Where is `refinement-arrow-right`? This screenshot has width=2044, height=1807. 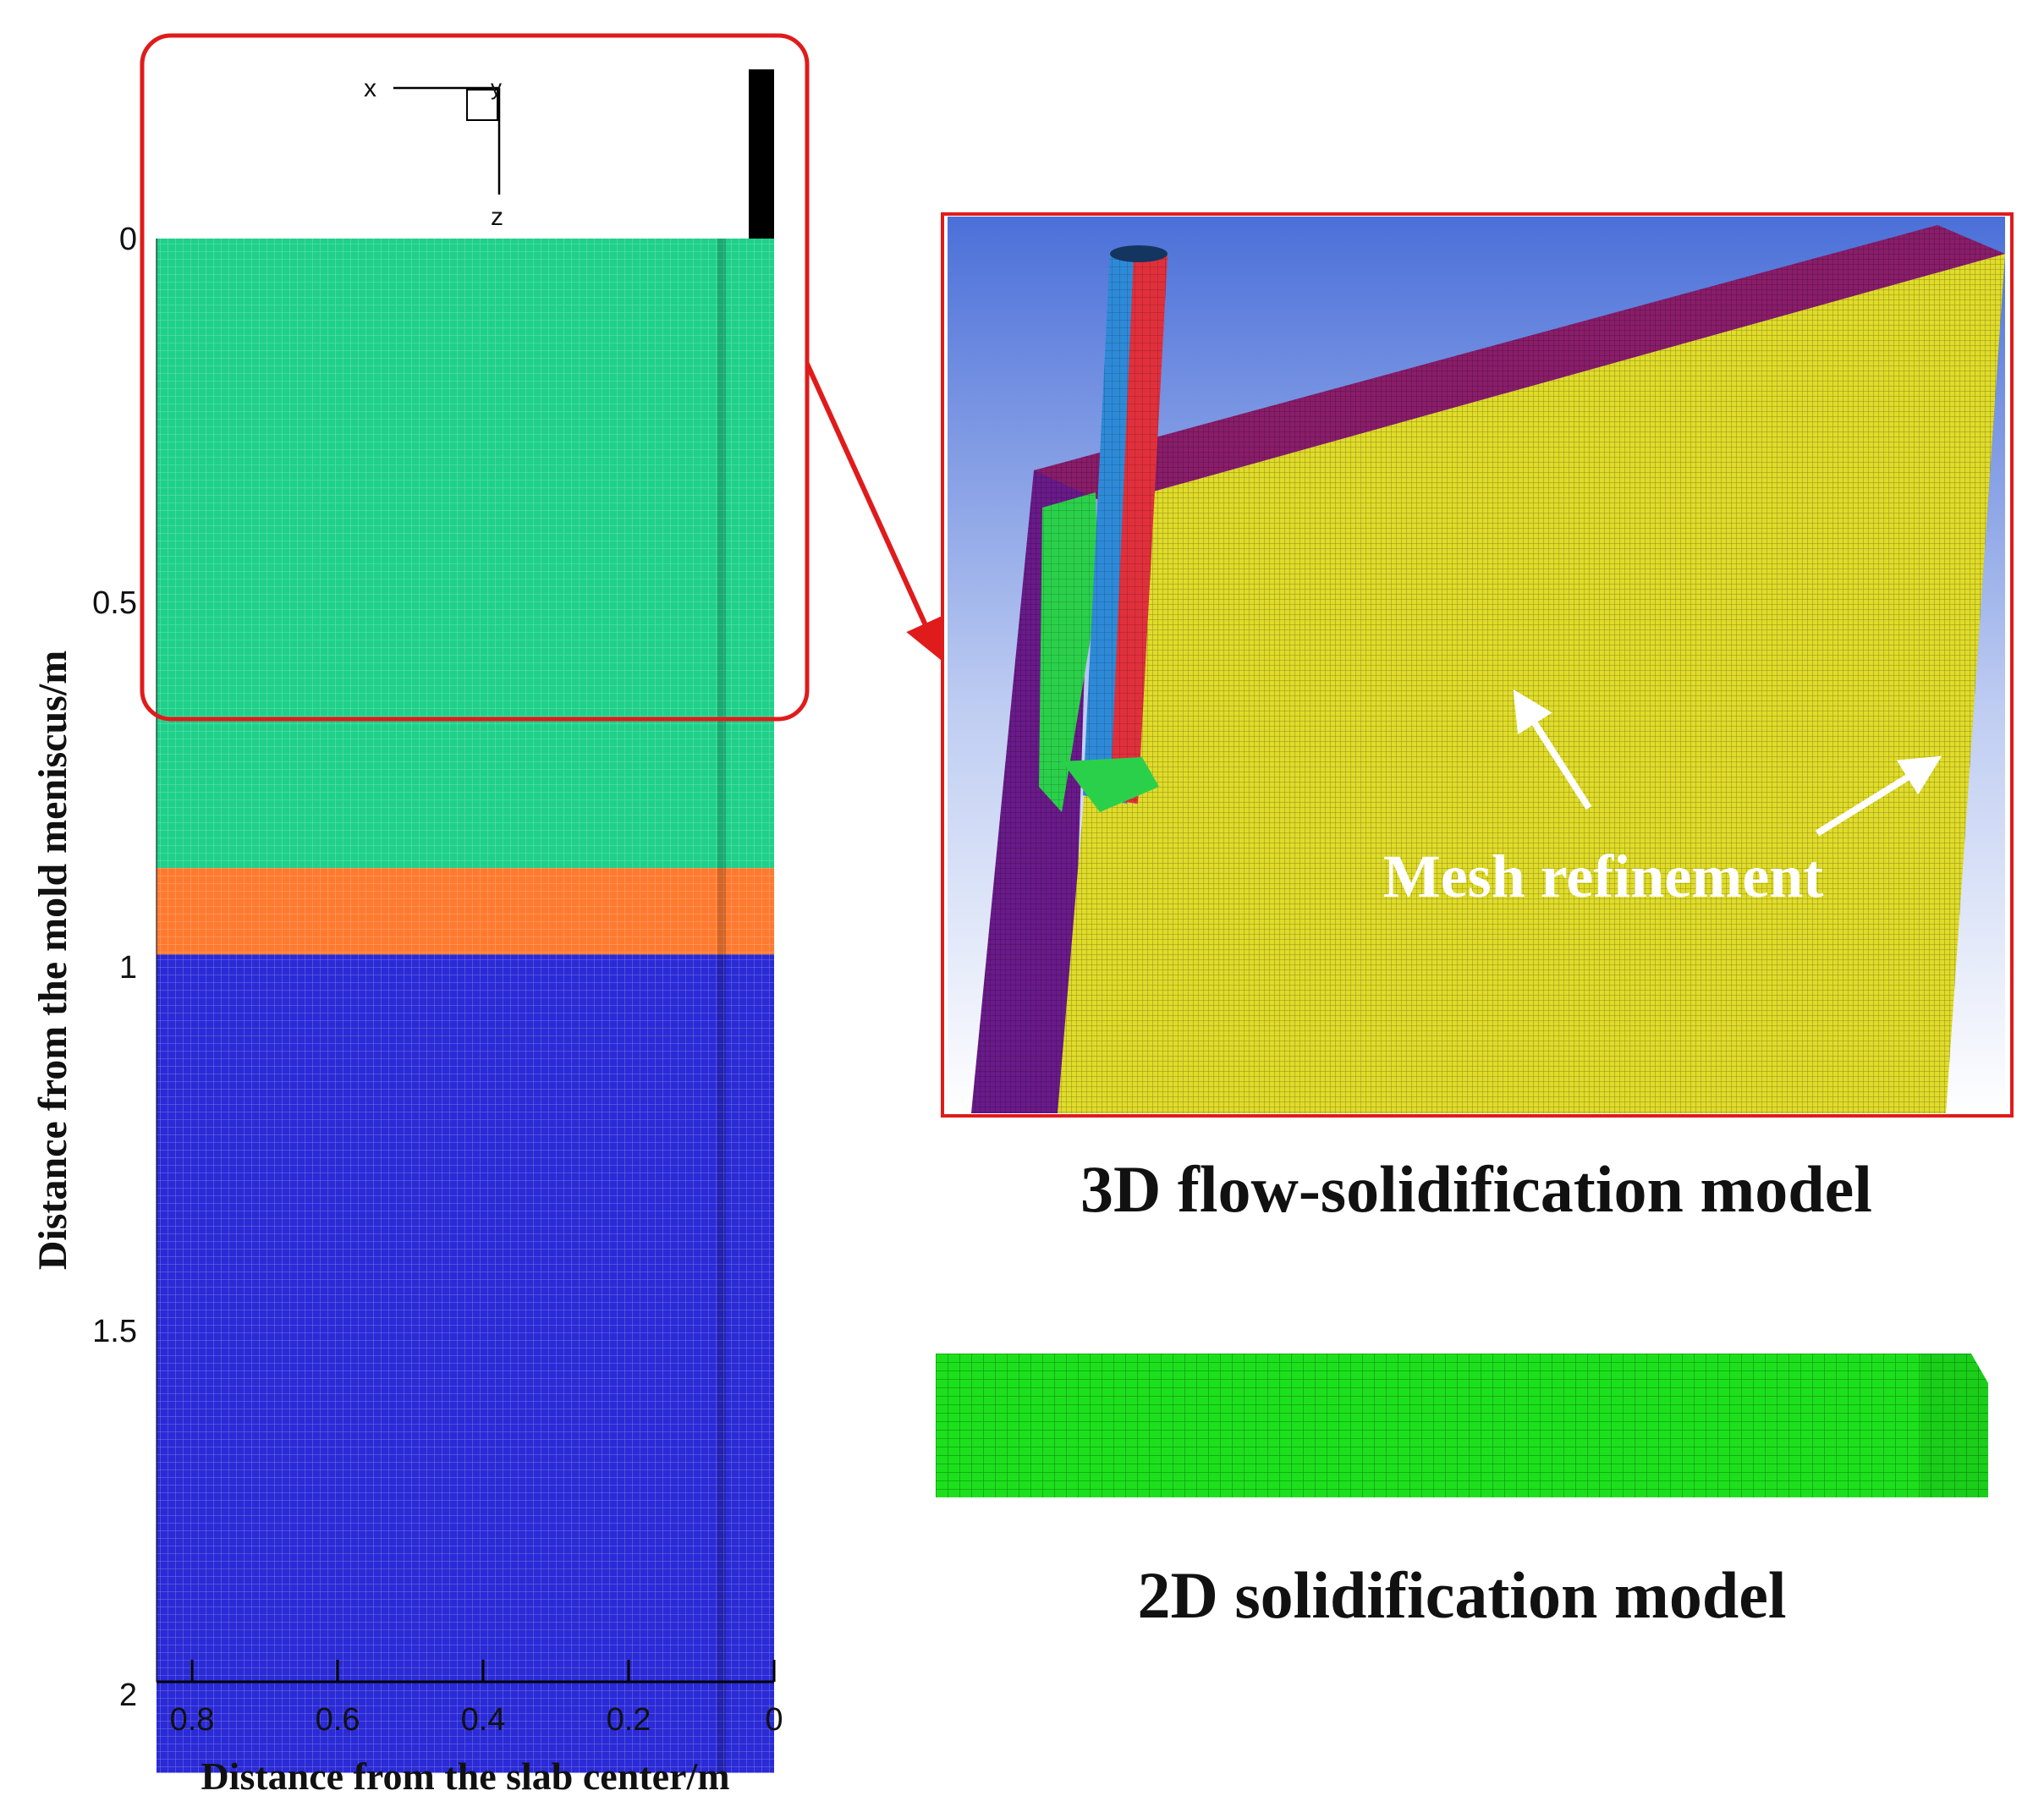
refinement-arrow-right is located at coordinates (1878, 796).